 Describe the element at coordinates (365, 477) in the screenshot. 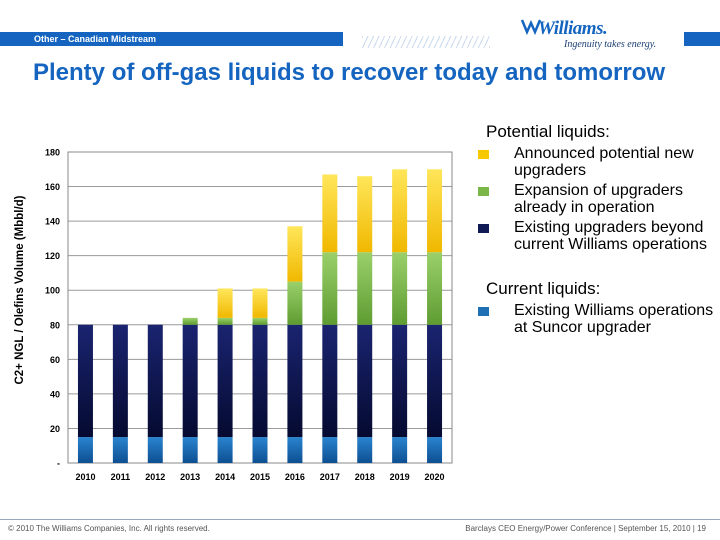

I see `x-tick-label: 2018` at that location.